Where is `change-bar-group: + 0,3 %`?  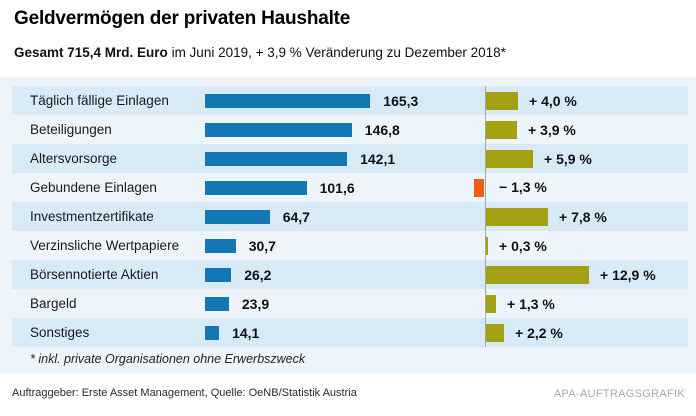
change-bar-group: + 0,3 % is located at coordinates (516, 245).